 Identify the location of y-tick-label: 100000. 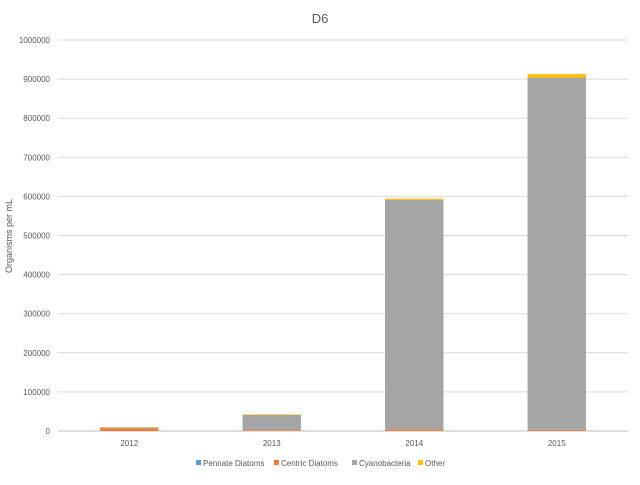
(36, 392).